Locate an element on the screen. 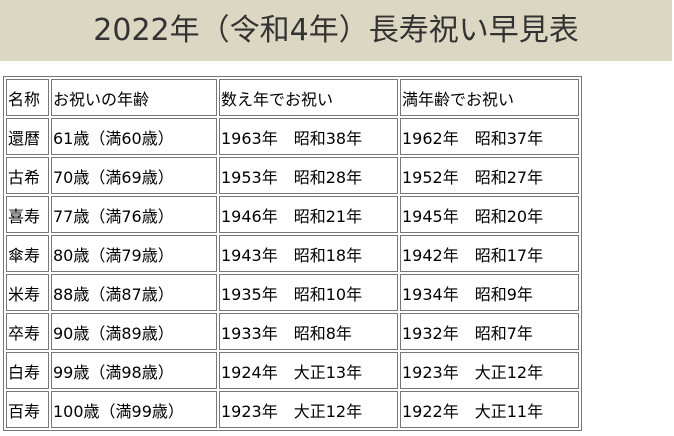 The image size is (674, 436). table-cell: 1943年 昭和18年 is located at coordinates (308, 253).